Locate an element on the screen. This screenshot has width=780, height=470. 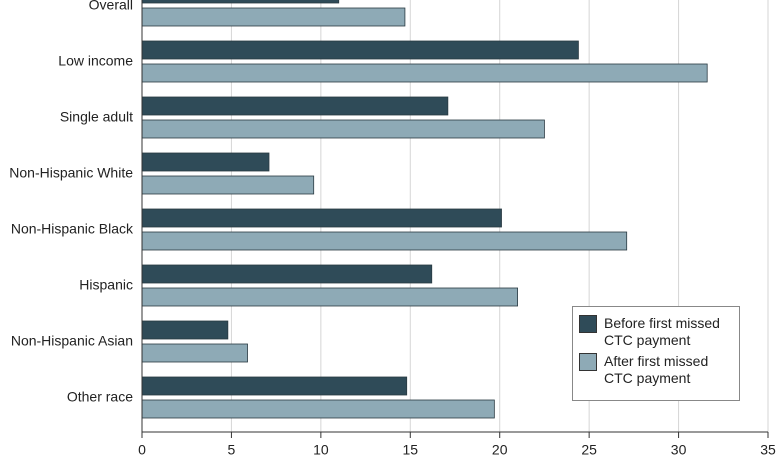
x-tick-label: 5 is located at coordinates (232, 450).